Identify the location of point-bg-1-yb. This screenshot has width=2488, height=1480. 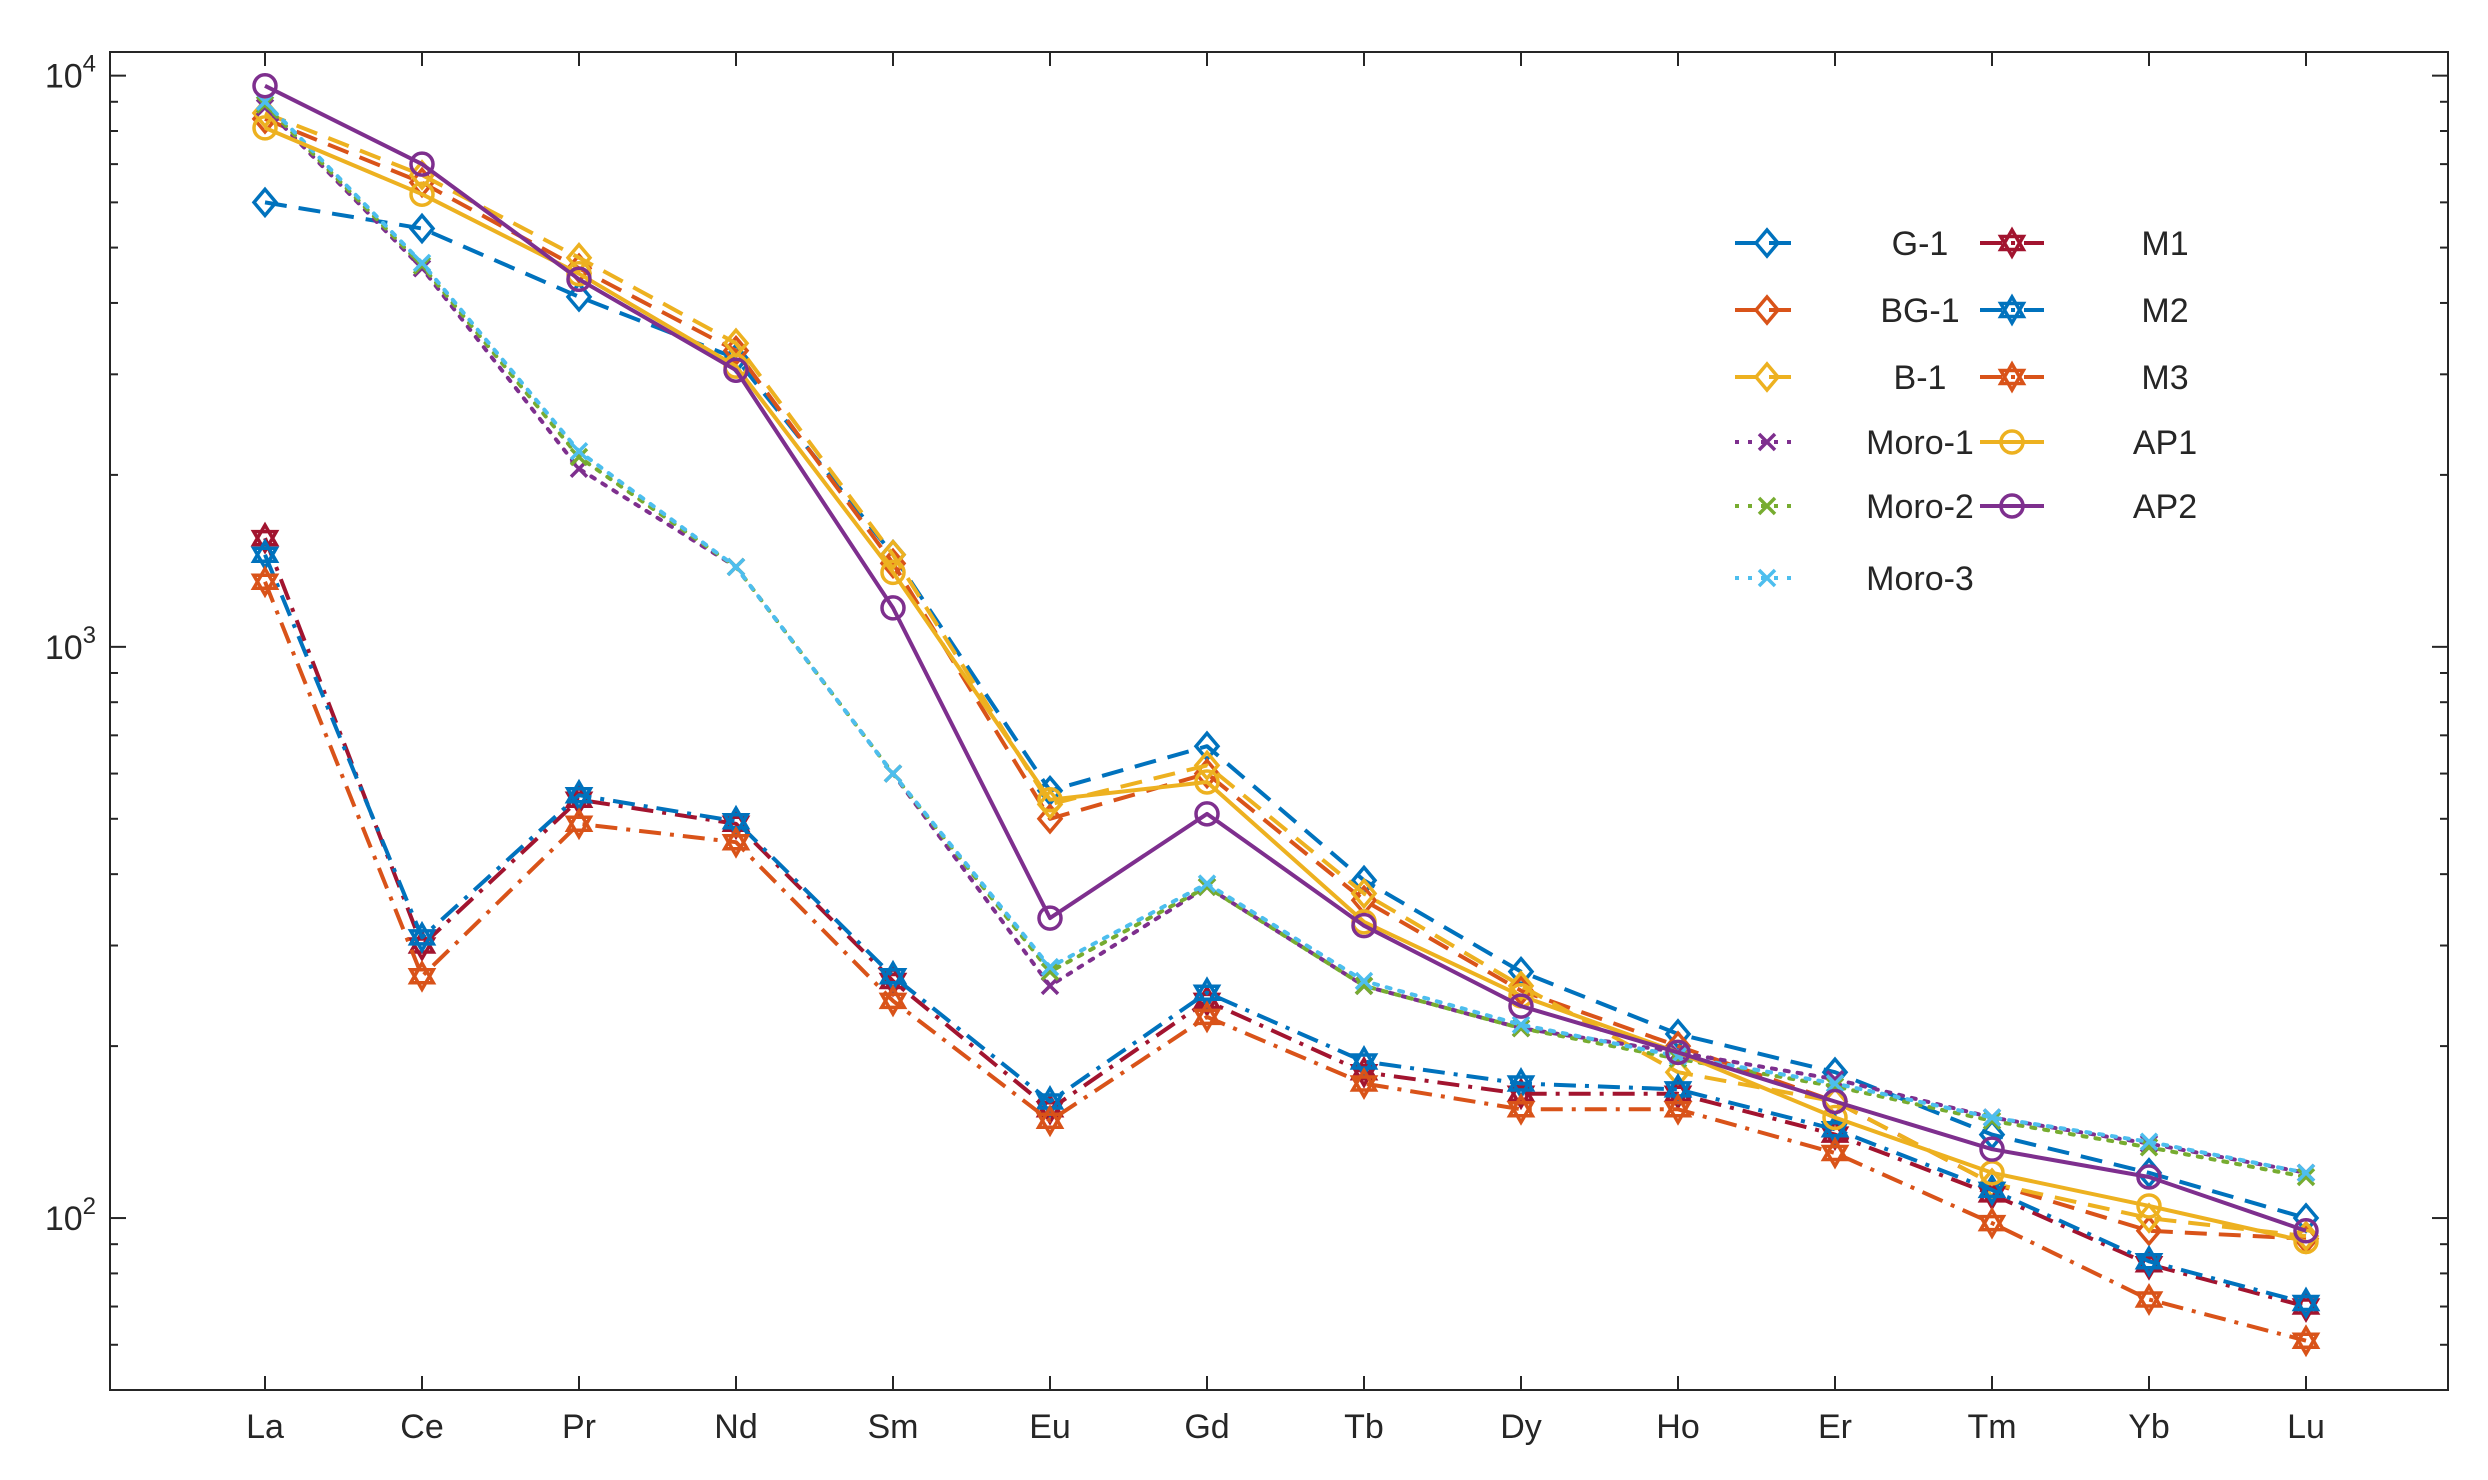
(2149, 1231).